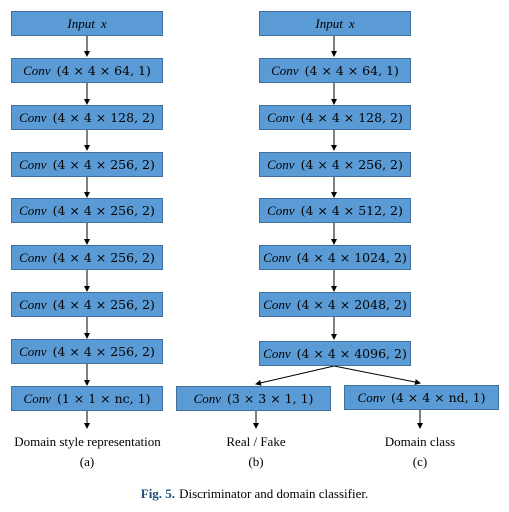 The width and height of the screenshot is (509, 512). What do you see at coordinates (351, 257) in the screenshot?
I see `layer-args: (4 × 4 × 1024, 2)` at bounding box center [351, 257].